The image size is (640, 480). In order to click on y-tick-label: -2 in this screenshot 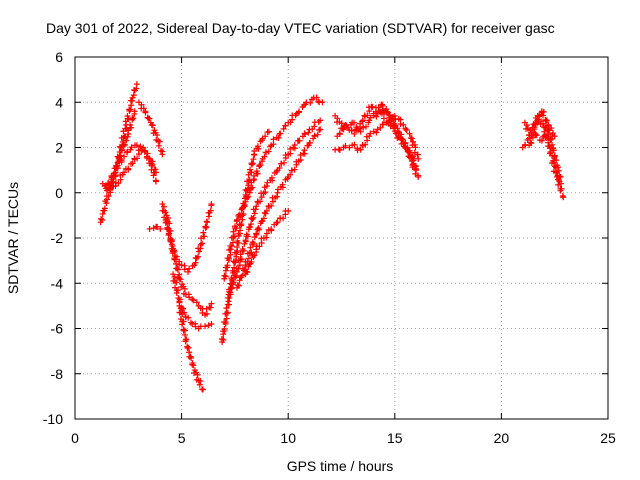, I will do `click(57, 238)`.